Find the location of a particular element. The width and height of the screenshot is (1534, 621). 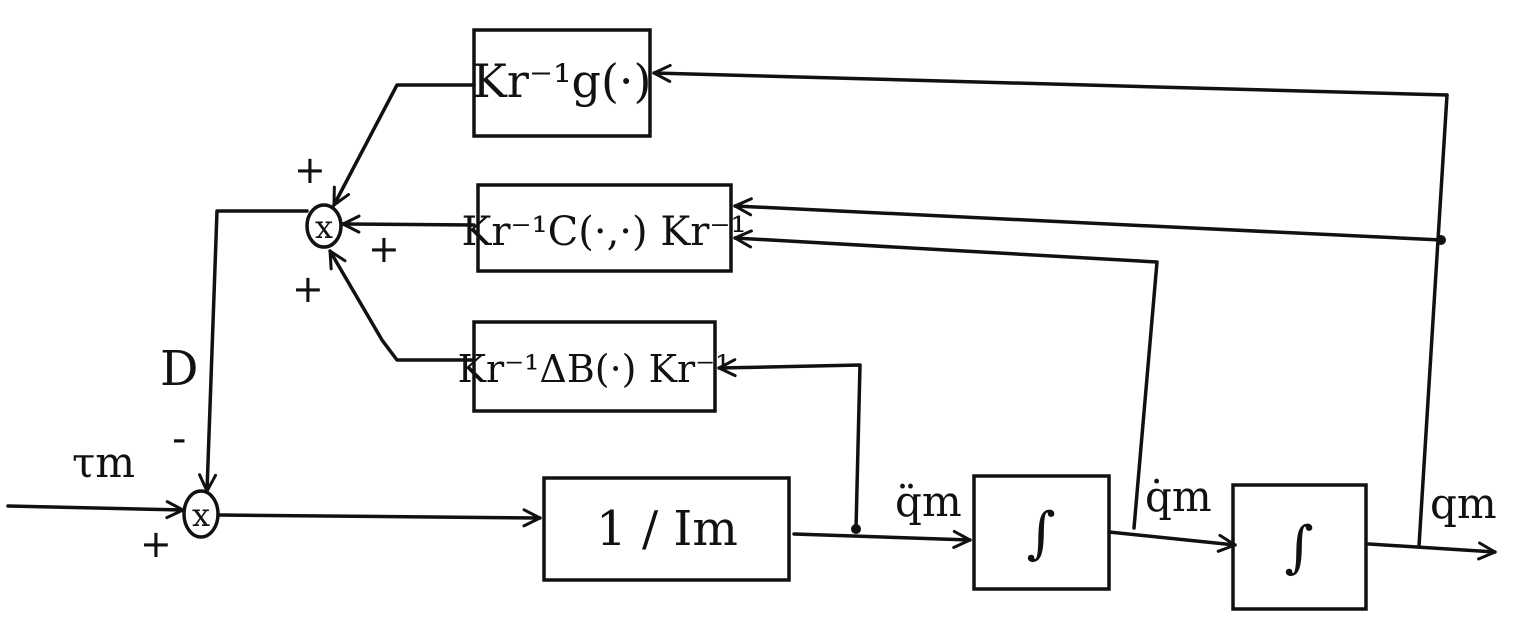

integrator-1-label: ∫ is located at coordinates (1040, 533).